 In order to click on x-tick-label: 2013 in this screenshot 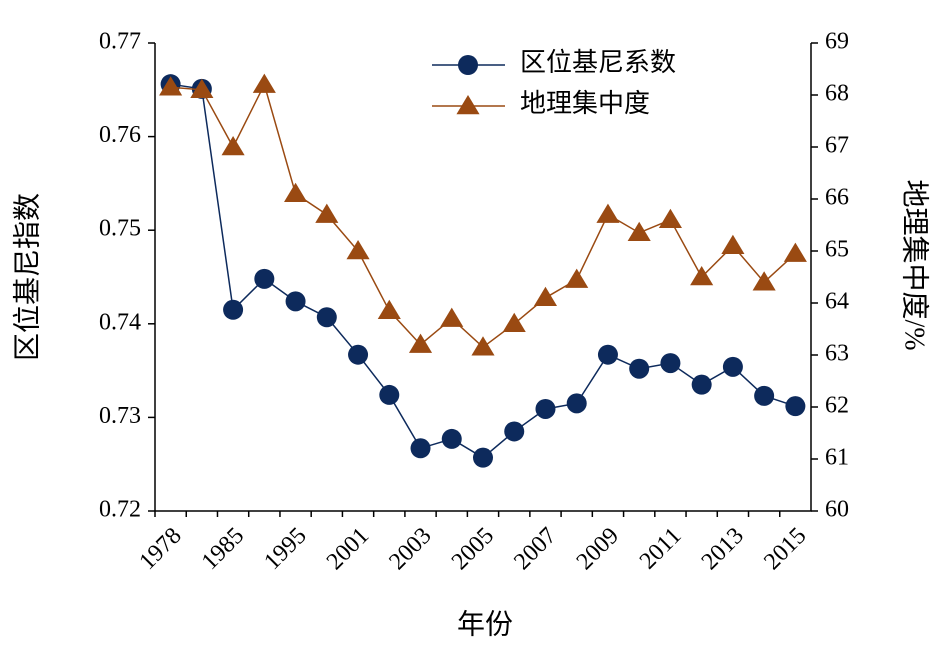, I will do `click(723, 549)`.